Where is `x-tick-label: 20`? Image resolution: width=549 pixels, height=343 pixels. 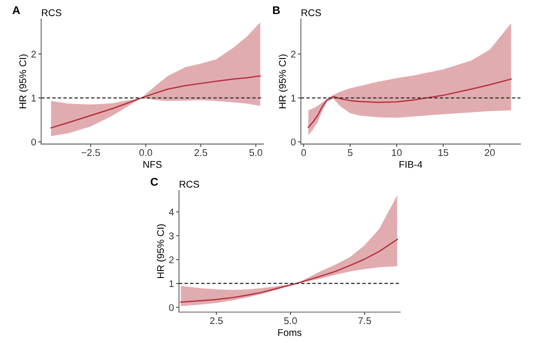
x-tick-label: 20 is located at coordinates (489, 152).